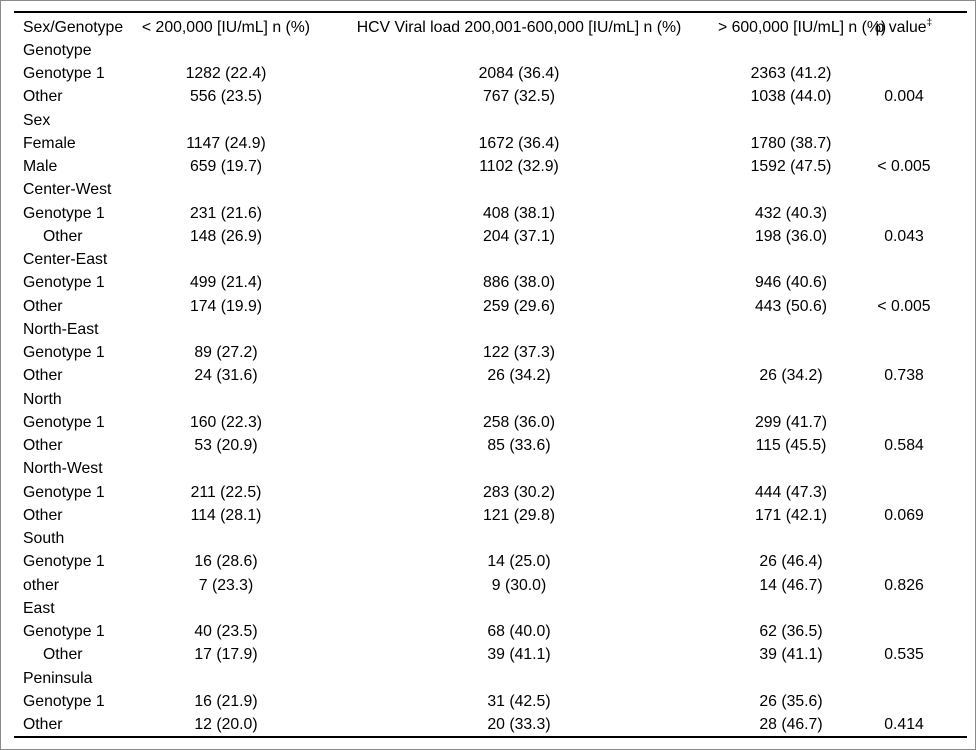 This screenshot has height=750, width=976. What do you see at coordinates (225, 283) in the screenshot?
I see `count-lt-200k-cell: 499 (21.4)` at bounding box center [225, 283].